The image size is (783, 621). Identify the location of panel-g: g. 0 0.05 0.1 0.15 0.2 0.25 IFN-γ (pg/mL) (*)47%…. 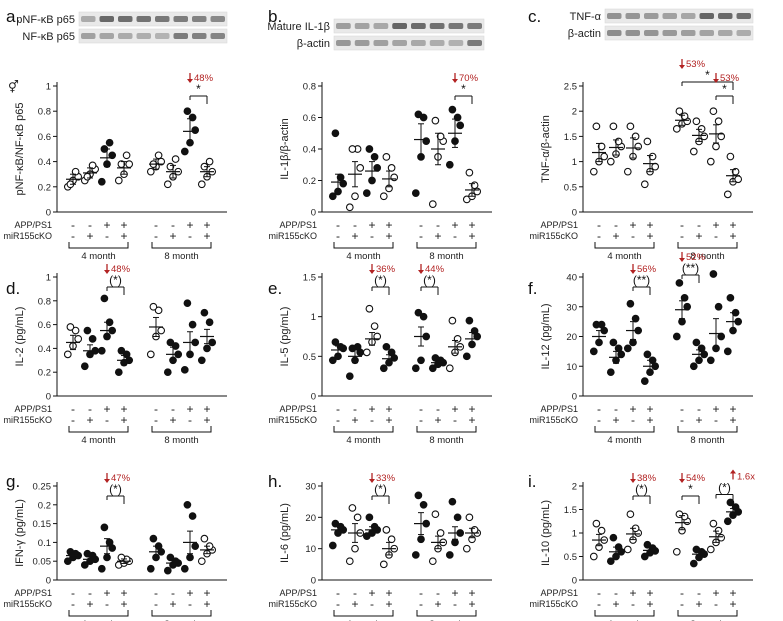
(115, 546).